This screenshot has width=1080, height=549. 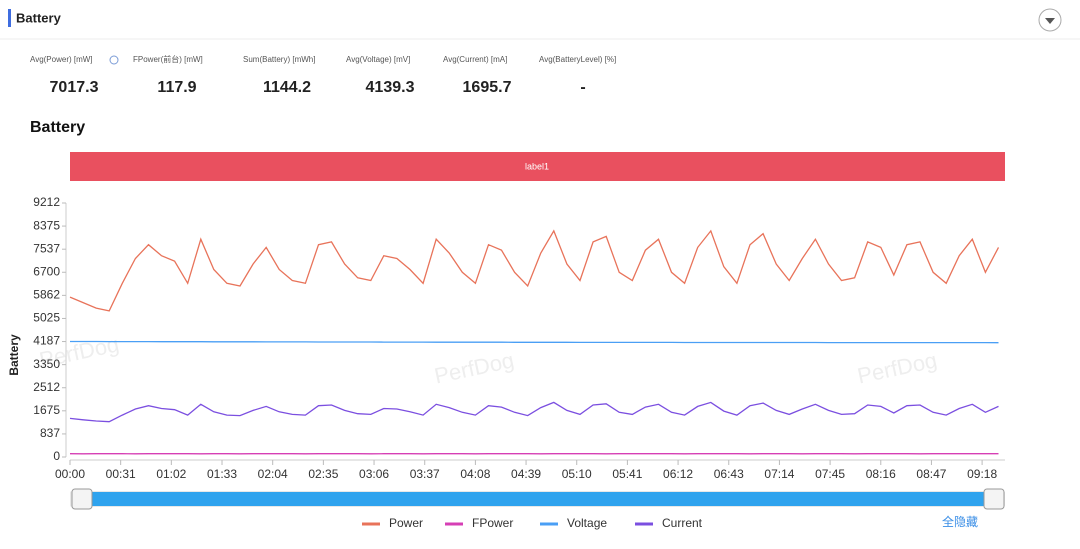 What do you see at coordinates (46, 202) in the screenshot?
I see `y-tick-label: 9212` at bounding box center [46, 202].